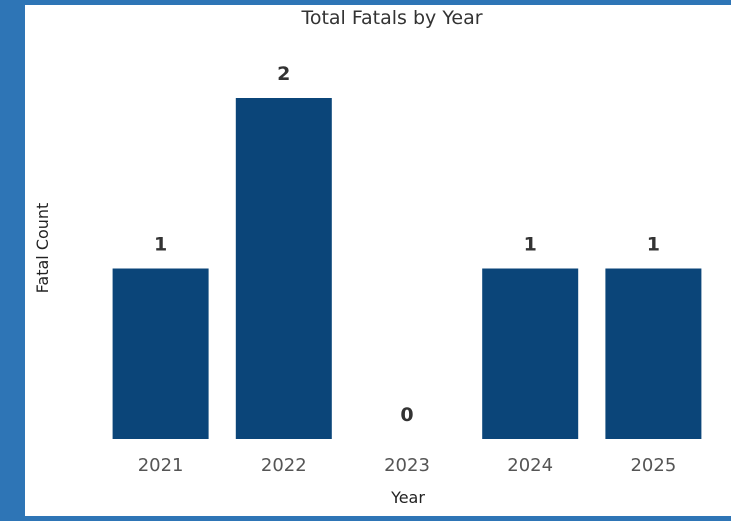  What do you see at coordinates (407, 497) in the screenshot?
I see `x-axis-title: Year` at bounding box center [407, 497].